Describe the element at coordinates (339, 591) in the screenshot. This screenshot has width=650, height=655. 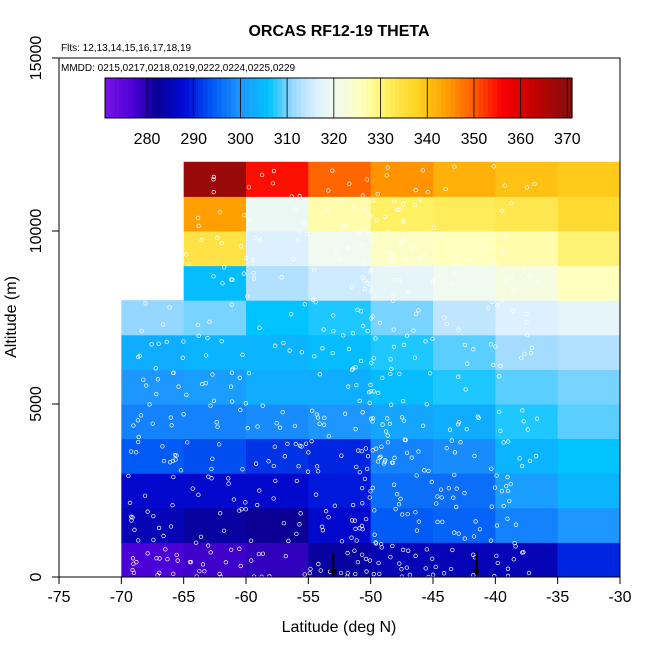
I see `x-axis: -75 -70 -65 -60 -55 -50 -45 -40 -35 -30` at that location.